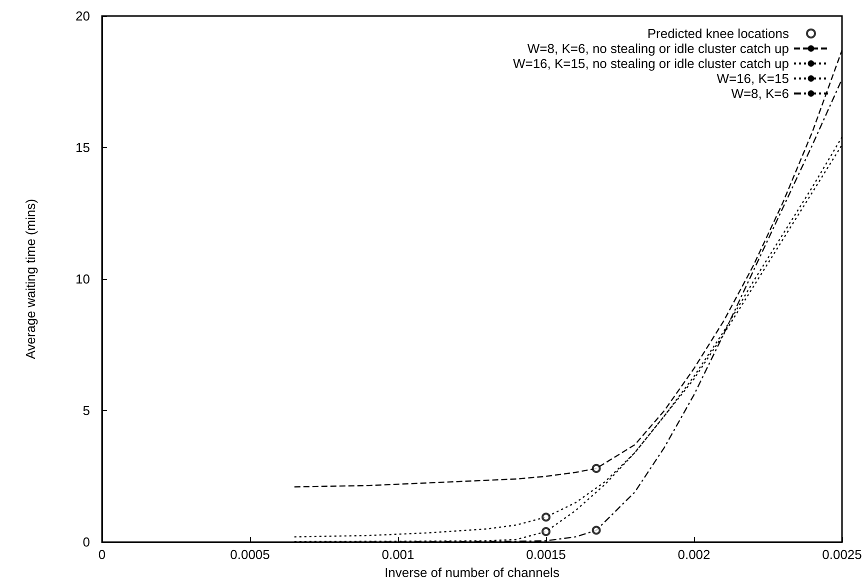 The image size is (868, 584). I want to click on y-tick-label: 15, so click(83, 148).